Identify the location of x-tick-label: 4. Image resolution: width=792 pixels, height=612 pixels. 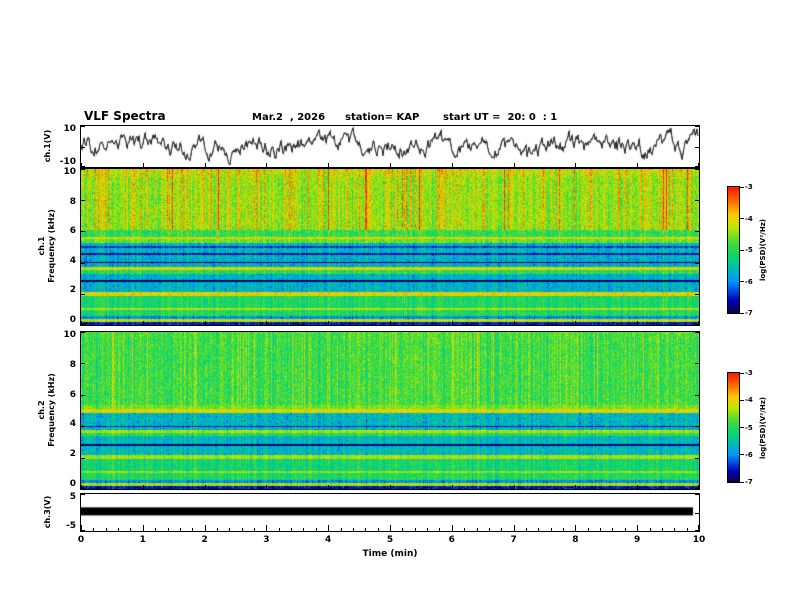
(328, 540).